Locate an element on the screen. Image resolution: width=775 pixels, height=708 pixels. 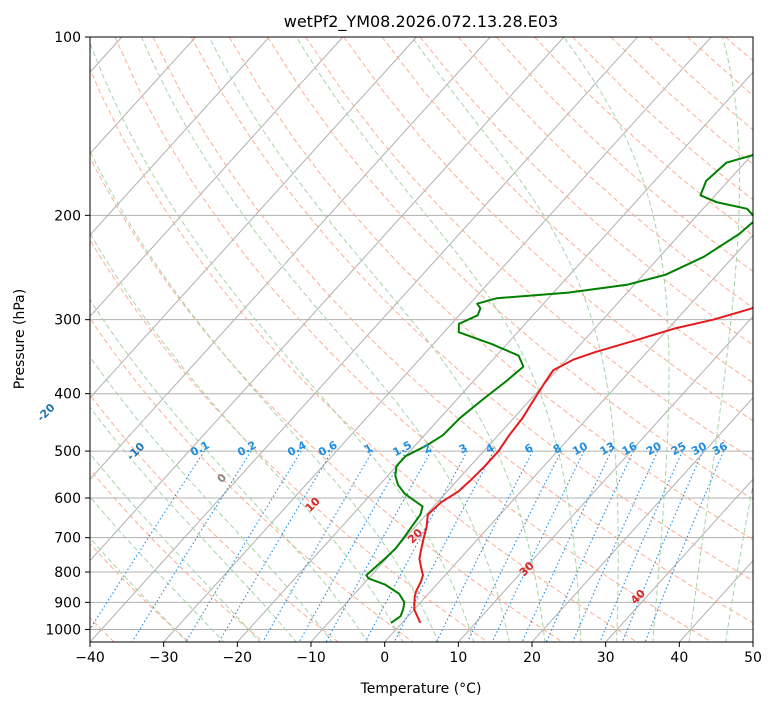
y-tick-label: 1000 is located at coordinates (63, 630).